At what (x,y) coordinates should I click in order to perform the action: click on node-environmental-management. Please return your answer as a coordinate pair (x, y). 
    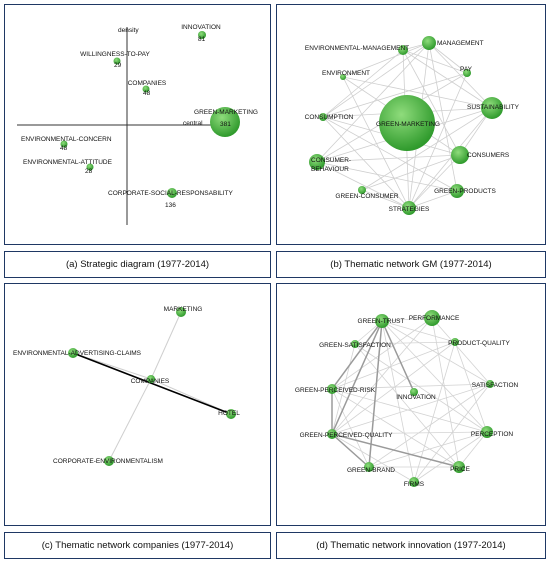
    Looking at the image, I should click on (403, 50).